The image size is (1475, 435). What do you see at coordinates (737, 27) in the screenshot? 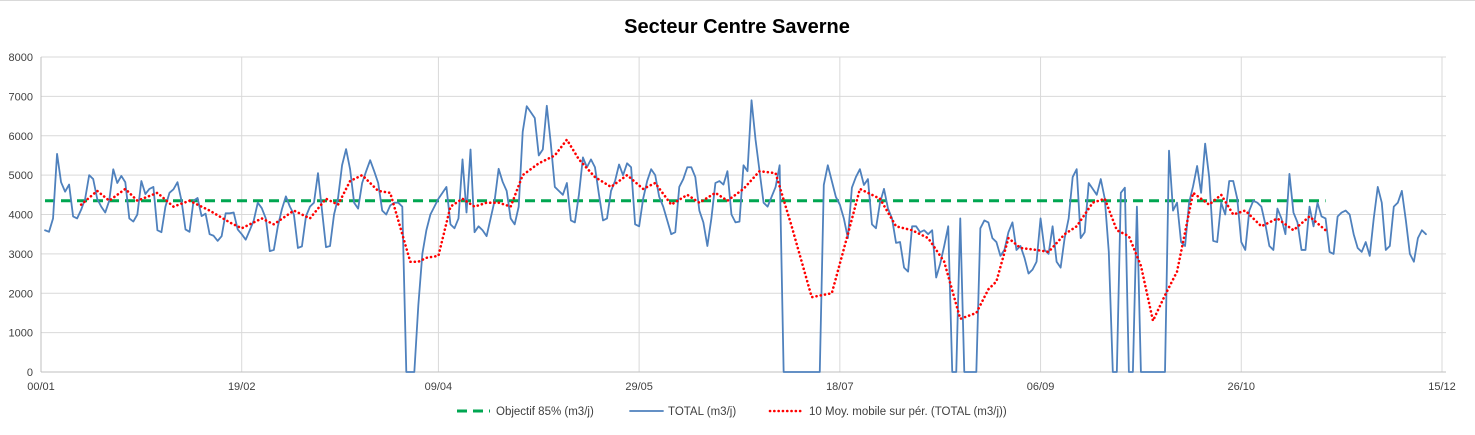
I see `chart-title: Secteur Centre Saverne` at bounding box center [737, 27].